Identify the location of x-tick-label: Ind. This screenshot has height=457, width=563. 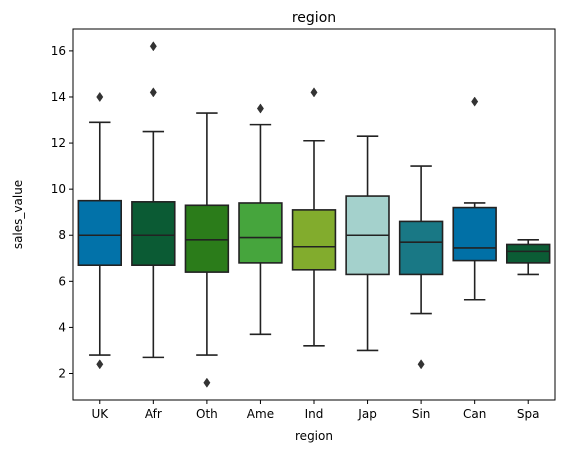
(314, 414).